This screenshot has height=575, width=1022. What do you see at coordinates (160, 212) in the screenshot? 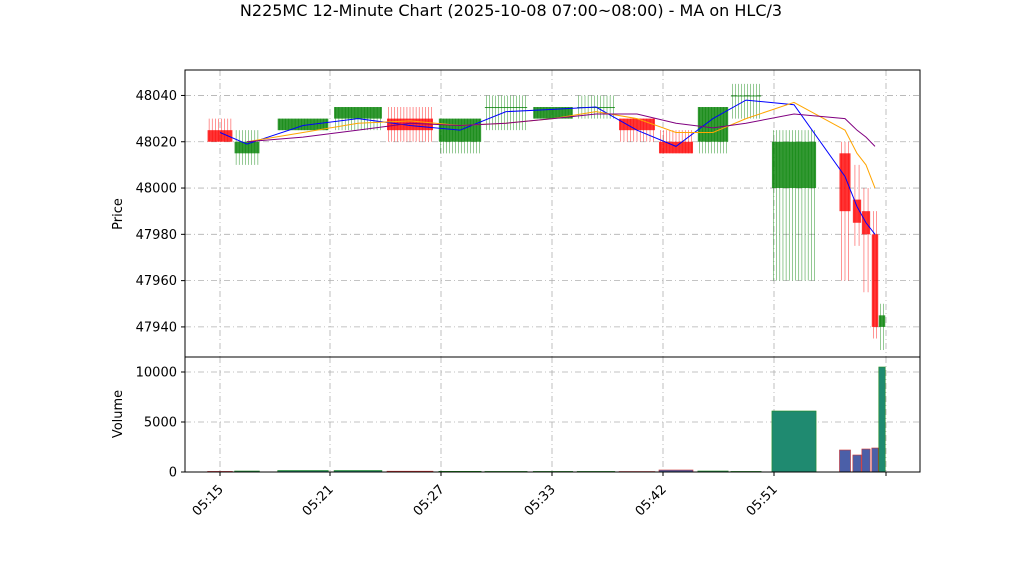
I see `price-y-ticks: 47940 47960 47980 48000 48020 48040` at bounding box center [160, 212].